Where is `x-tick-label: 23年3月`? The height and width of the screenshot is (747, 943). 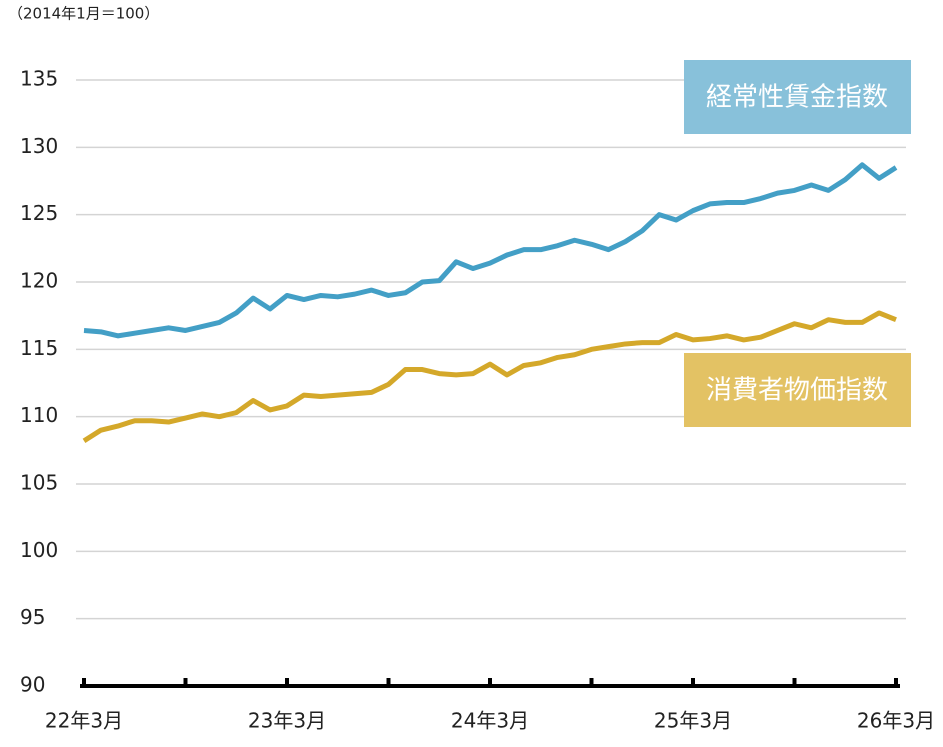 x-tick-label: 23年3月 is located at coordinates (287, 721).